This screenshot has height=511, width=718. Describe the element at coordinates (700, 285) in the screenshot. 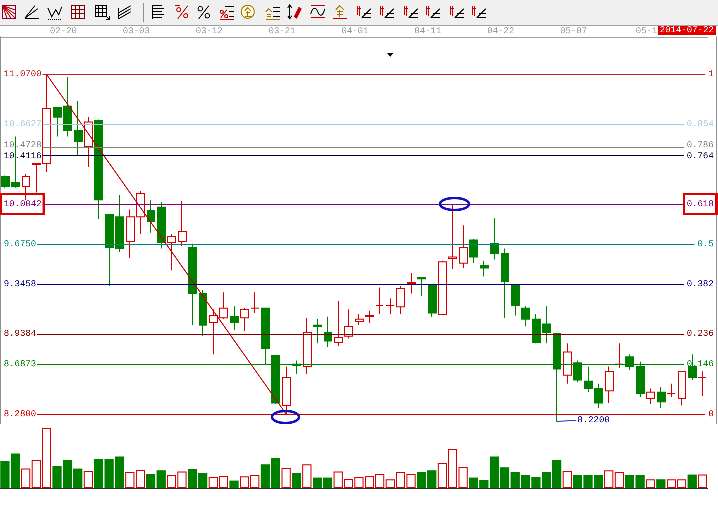

I see `y2-tick-label: 0.382` at that location.